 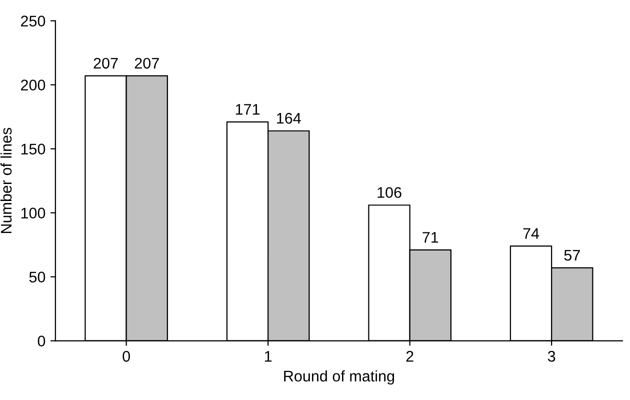 What do you see at coordinates (339, 377) in the screenshot?
I see `x-axis-title: Round of mating` at bounding box center [339, 377].